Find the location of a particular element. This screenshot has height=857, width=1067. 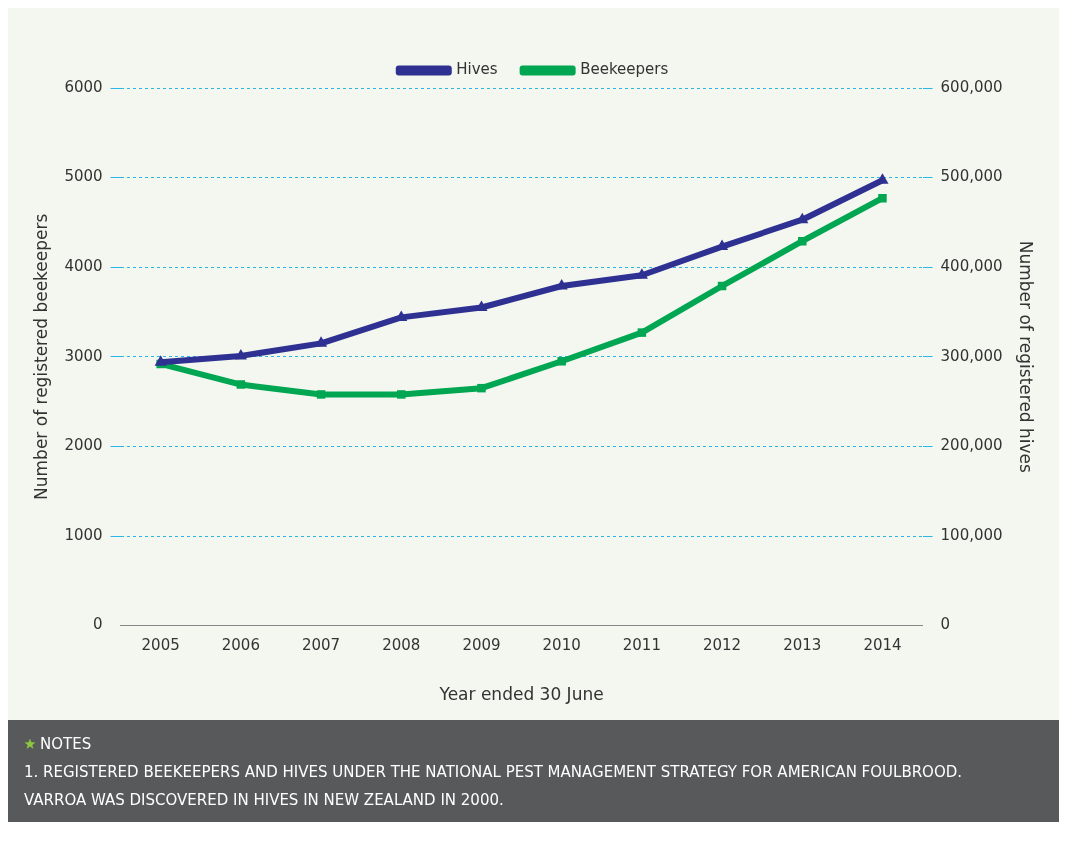

y-tick-label: 1000 is located at coordinates (83, 534).